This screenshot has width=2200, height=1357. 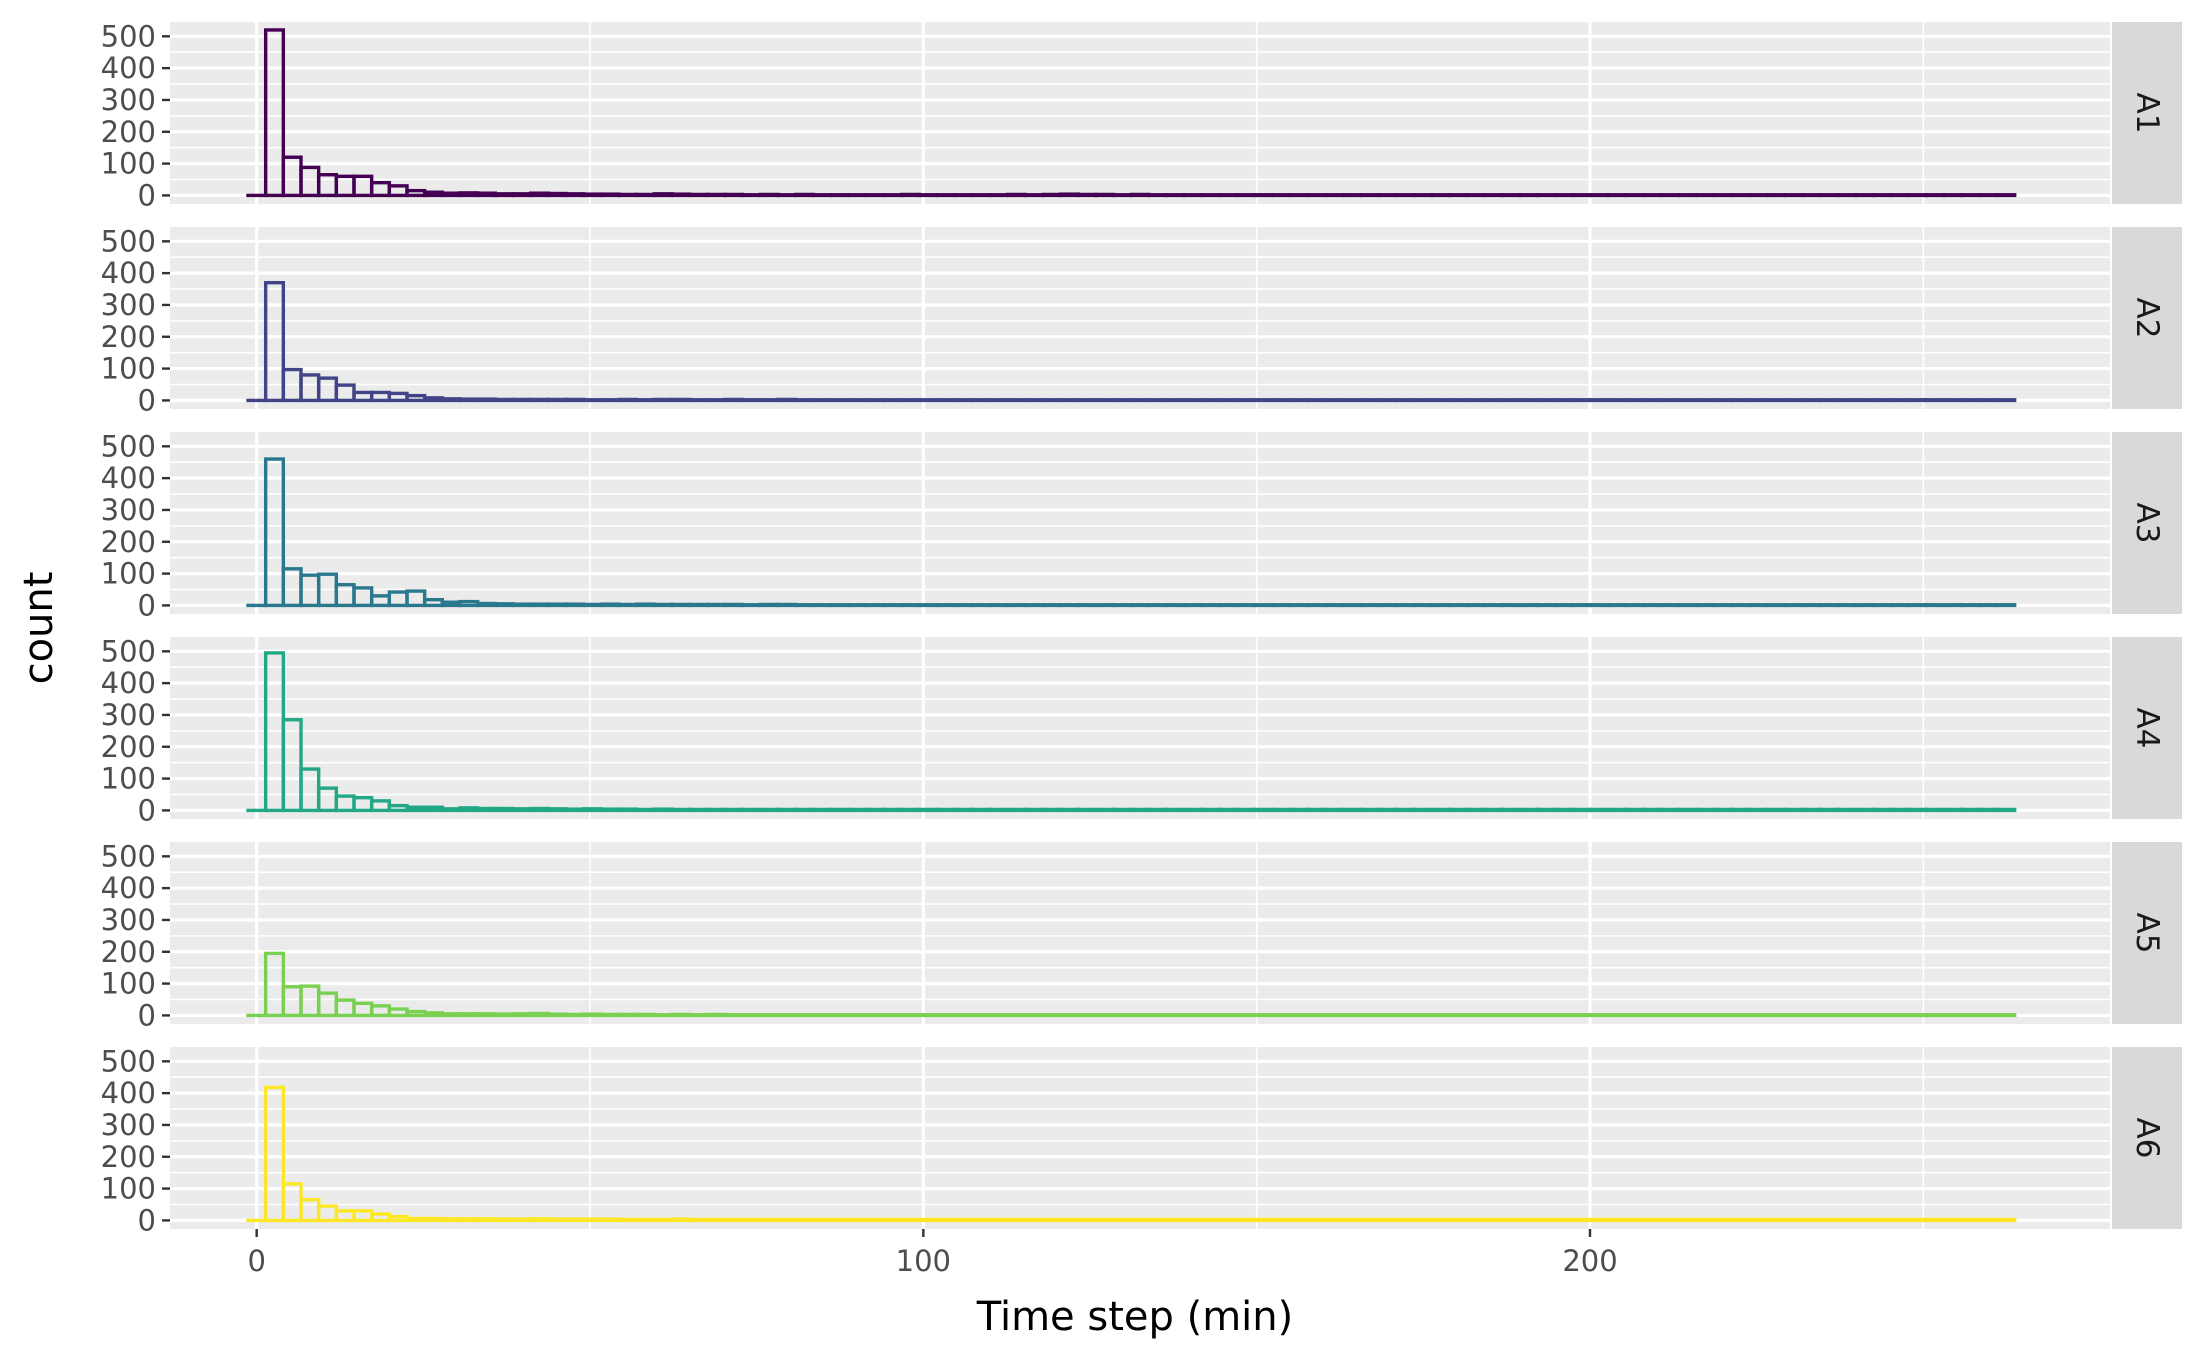 What do you see at coordinates (932, 1253) in the screenshot?
I see `x-axis: 0 100 200` at bounding box center [932, 1253].